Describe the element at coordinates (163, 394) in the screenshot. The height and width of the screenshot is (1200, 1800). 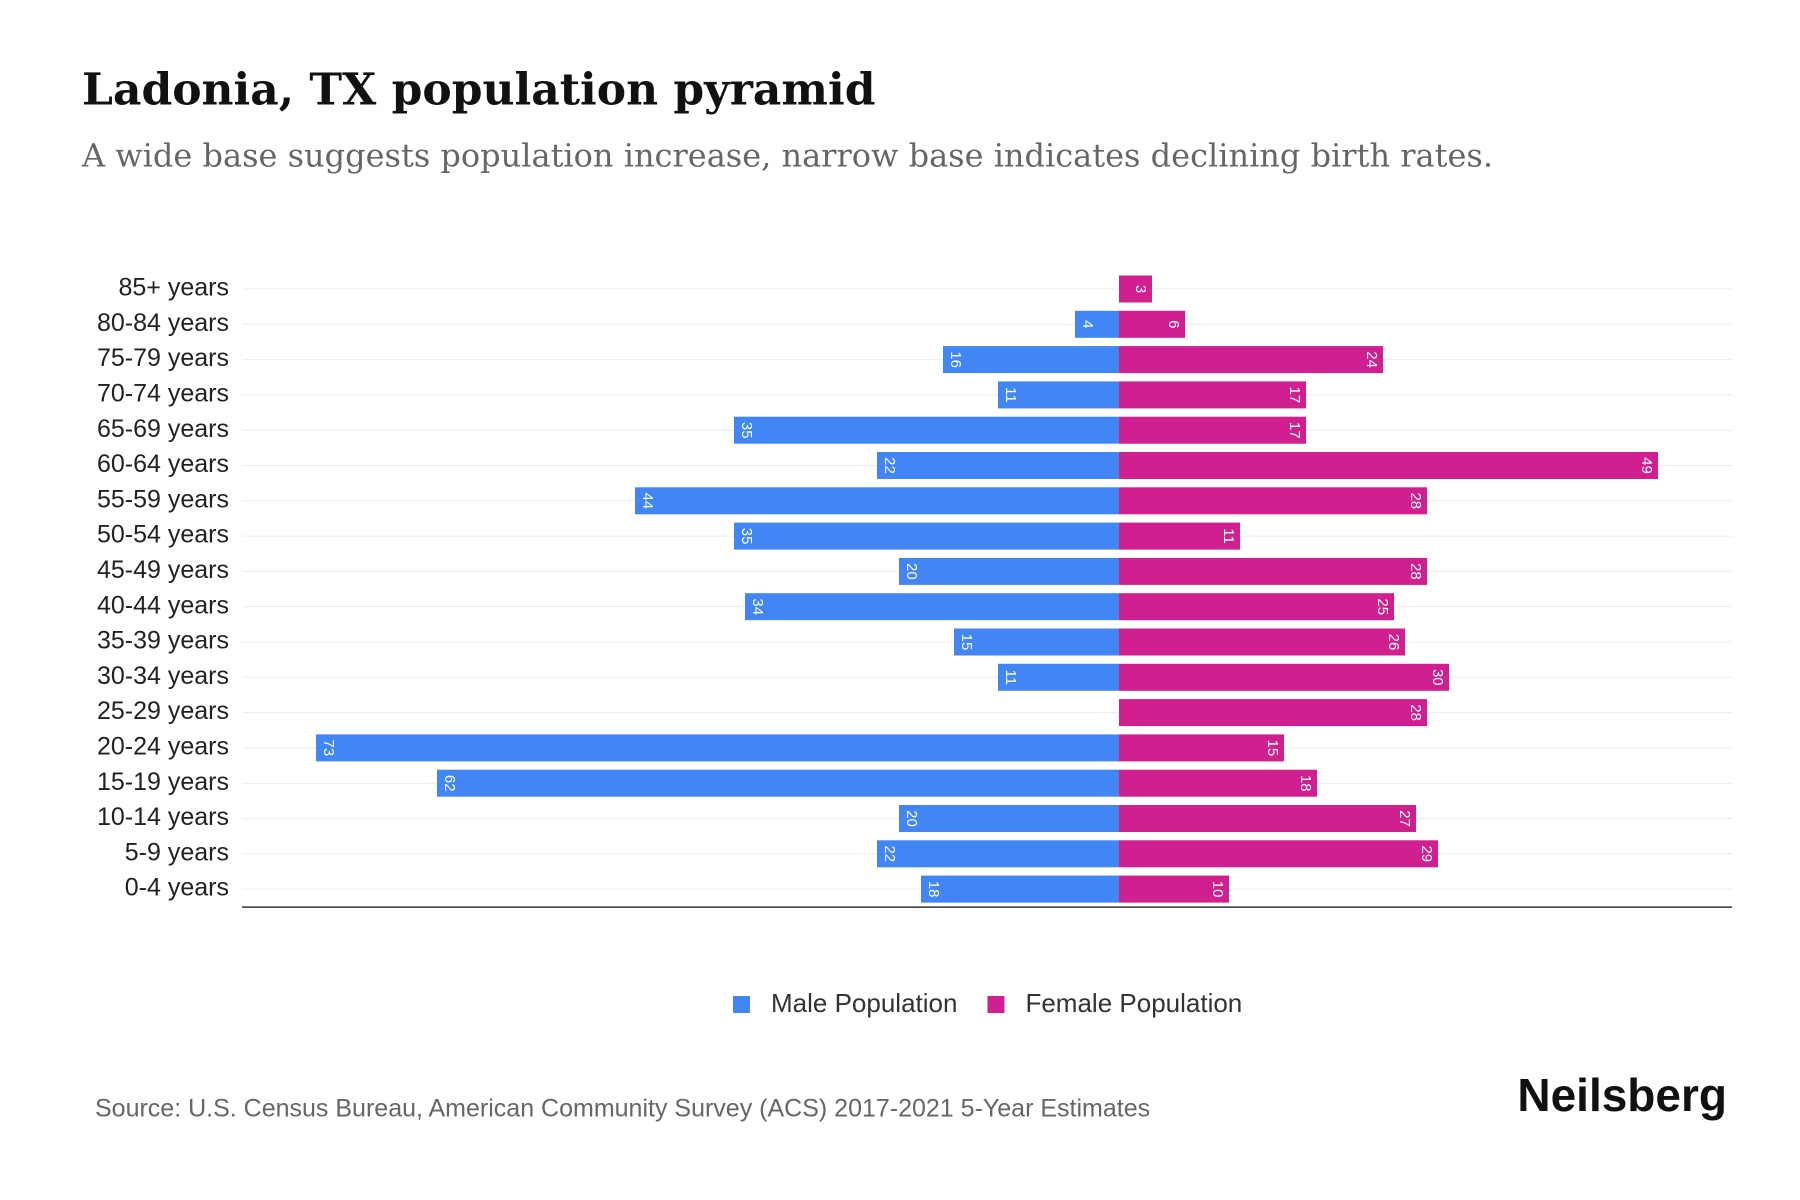
I see `y-tick-label: 70-74 years` at that location.